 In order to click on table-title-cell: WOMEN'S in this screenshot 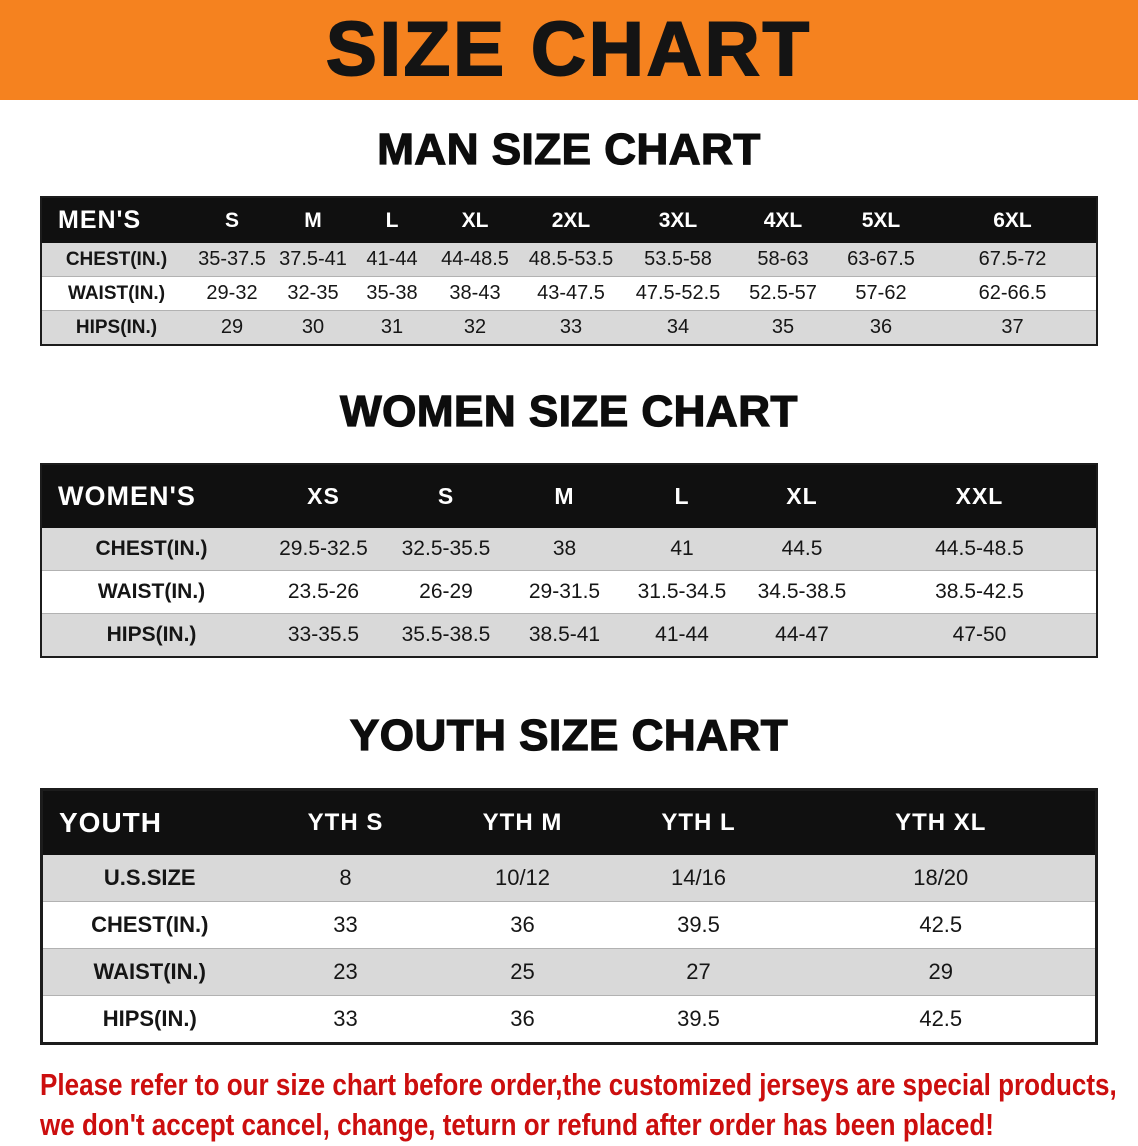, I will do `click(151, 495)`.